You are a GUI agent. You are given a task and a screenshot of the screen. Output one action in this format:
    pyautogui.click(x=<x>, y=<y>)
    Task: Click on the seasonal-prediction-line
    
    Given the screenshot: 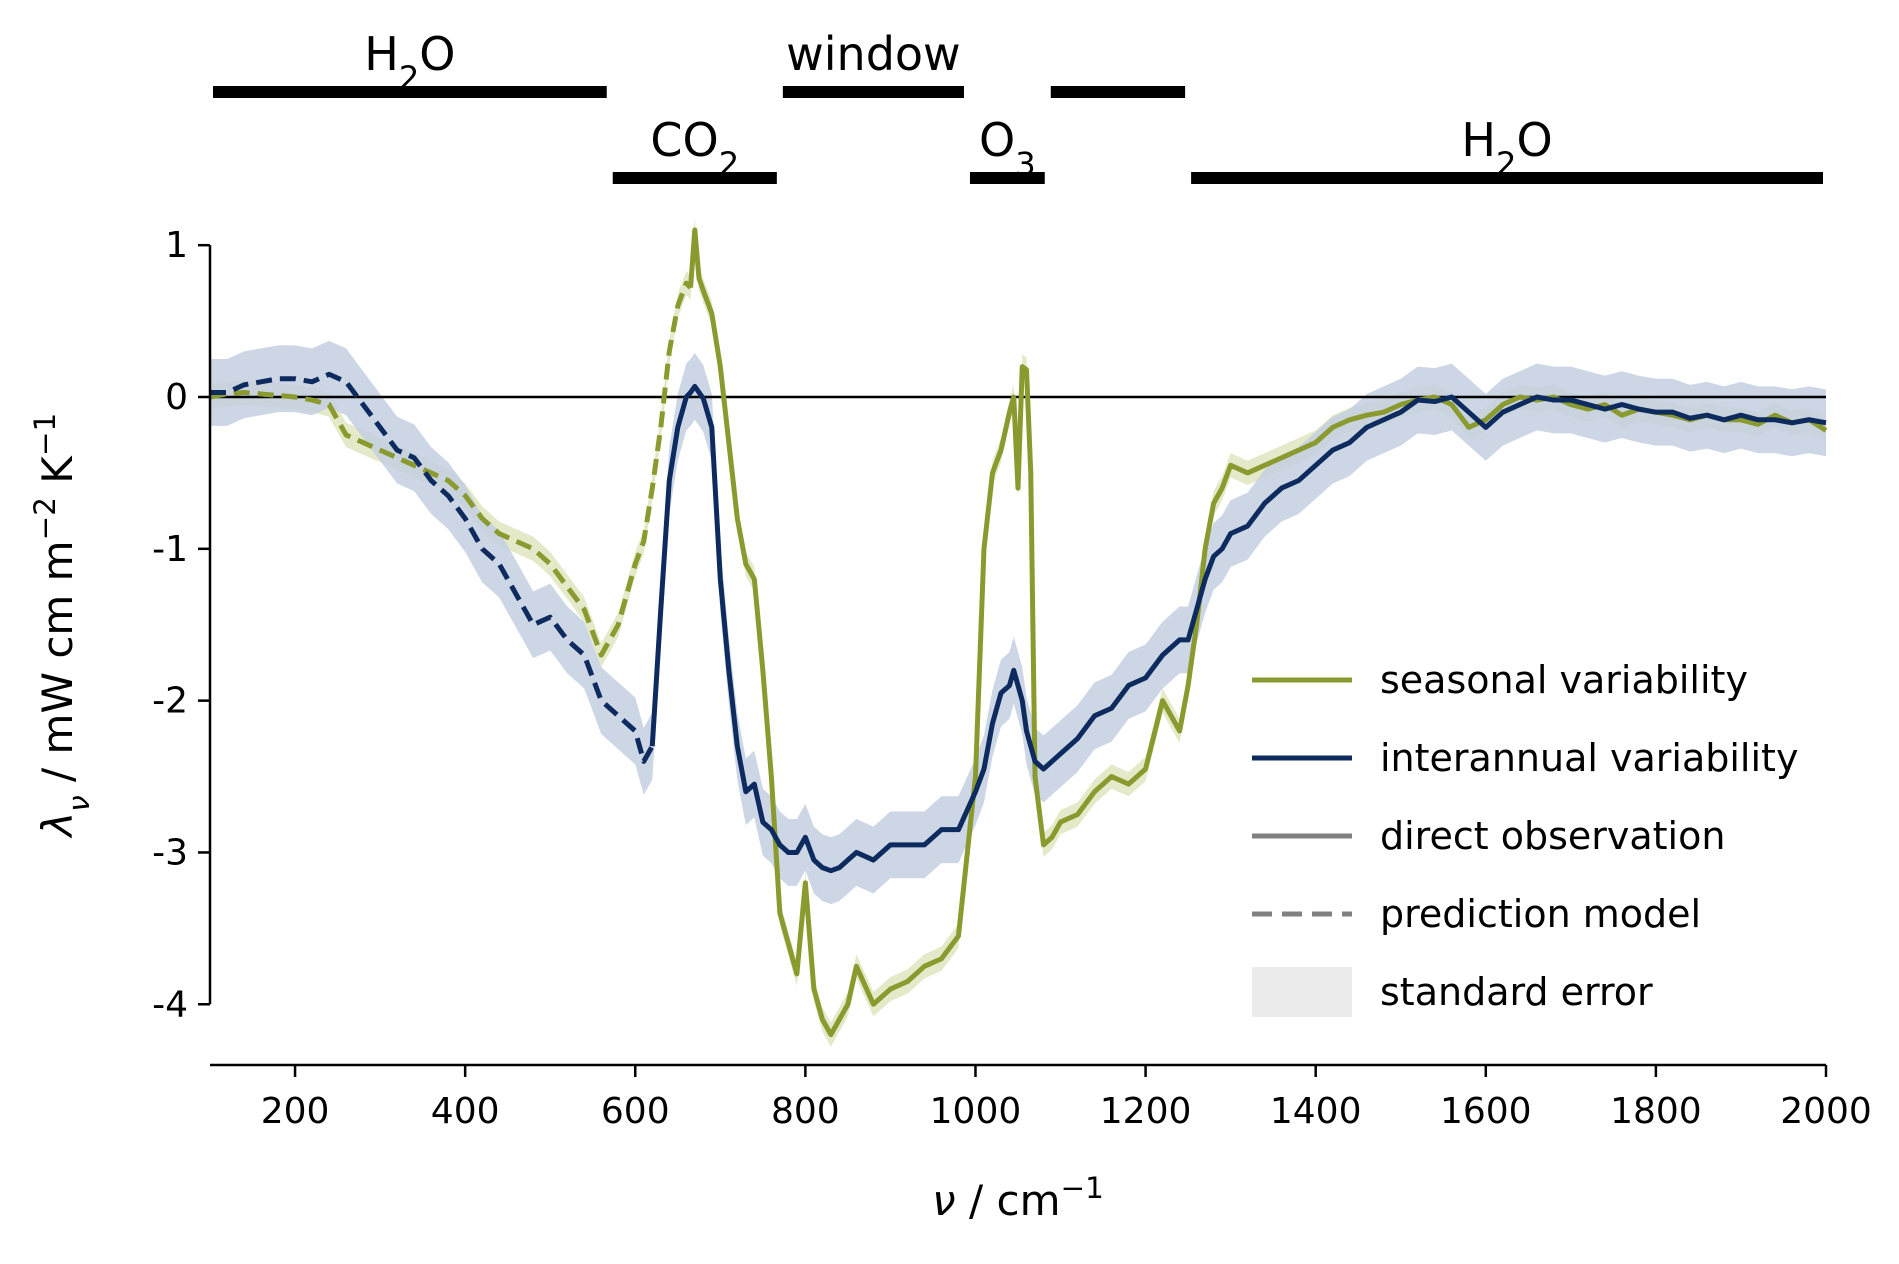 What is the action you would take?
    pyautogui.click(x=451, y=469)
    